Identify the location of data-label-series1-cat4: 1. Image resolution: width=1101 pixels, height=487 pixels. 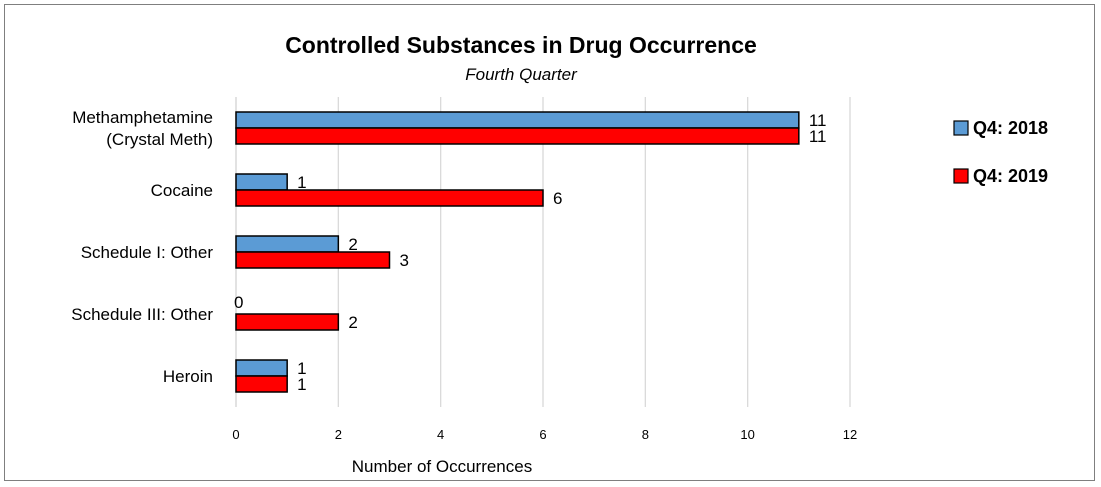
(301, 384).